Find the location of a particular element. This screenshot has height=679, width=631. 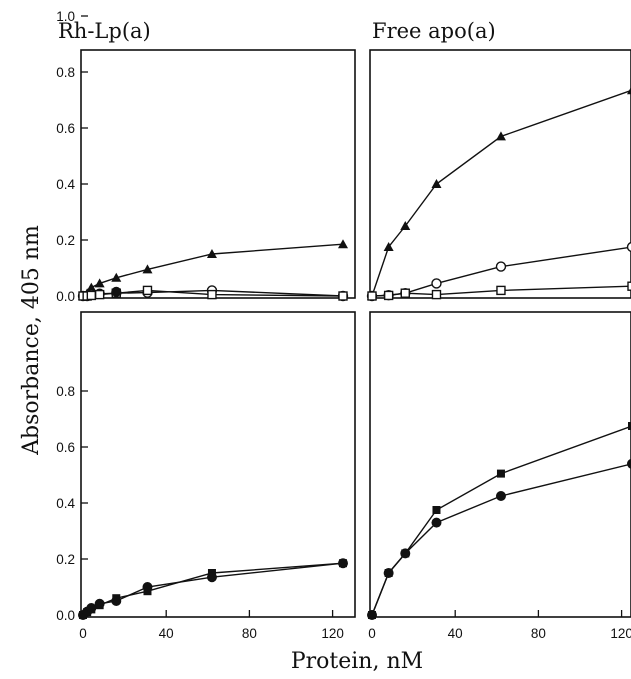

column-title-free-apoa: Free apo(a) is located at coordinates (434, 31).